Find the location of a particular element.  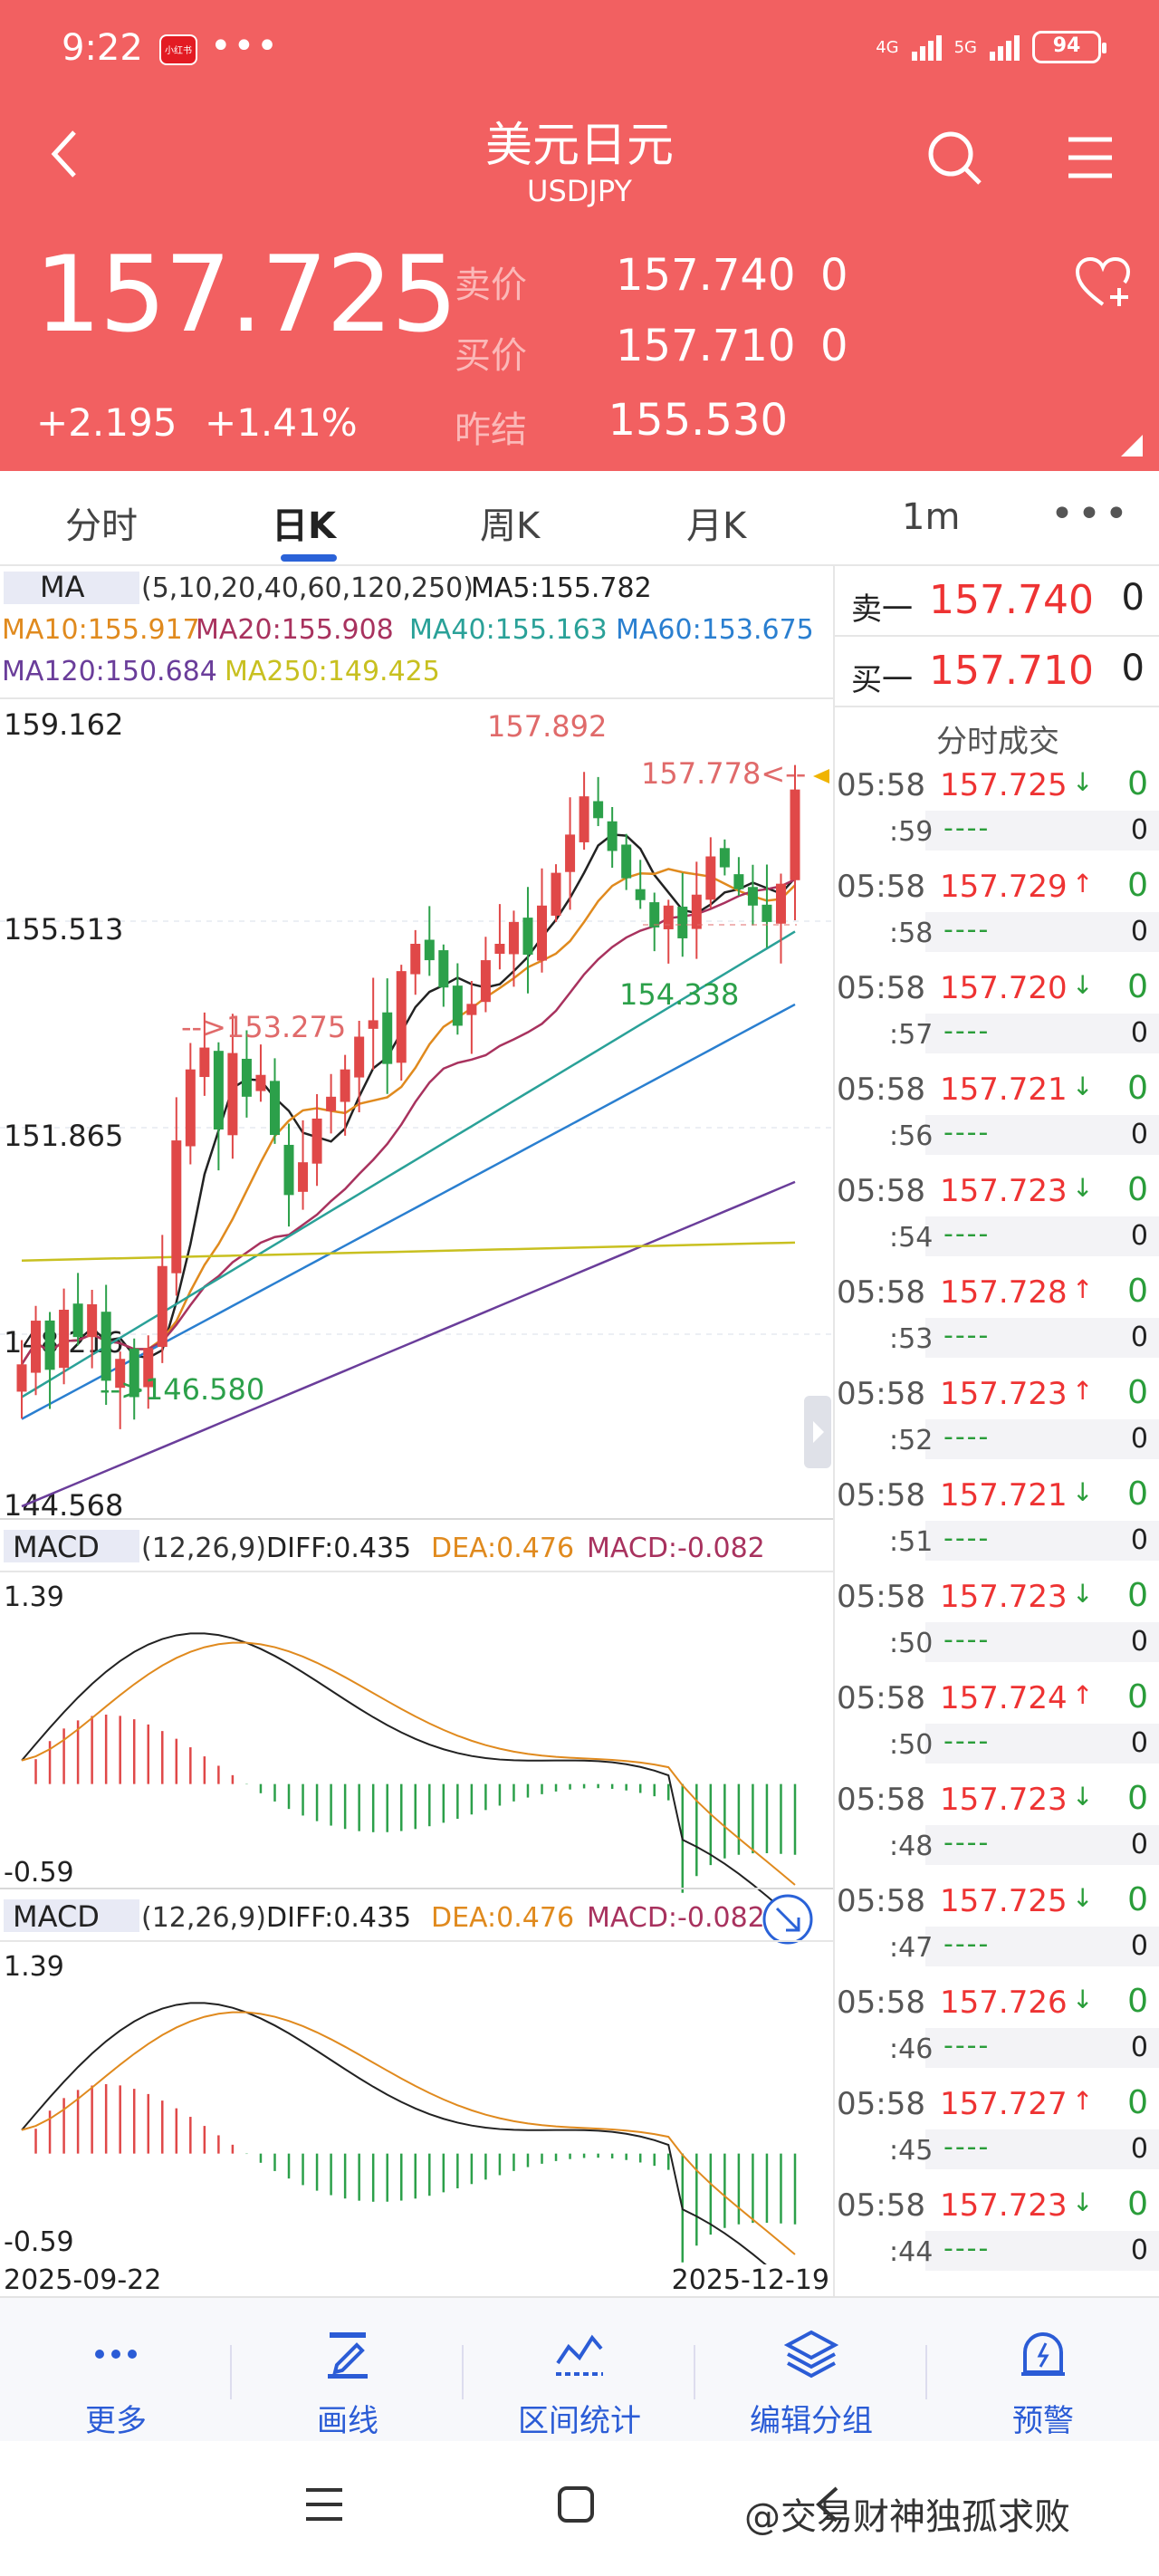

annotation-high: 157.892 is located at coordinates (547, 726).